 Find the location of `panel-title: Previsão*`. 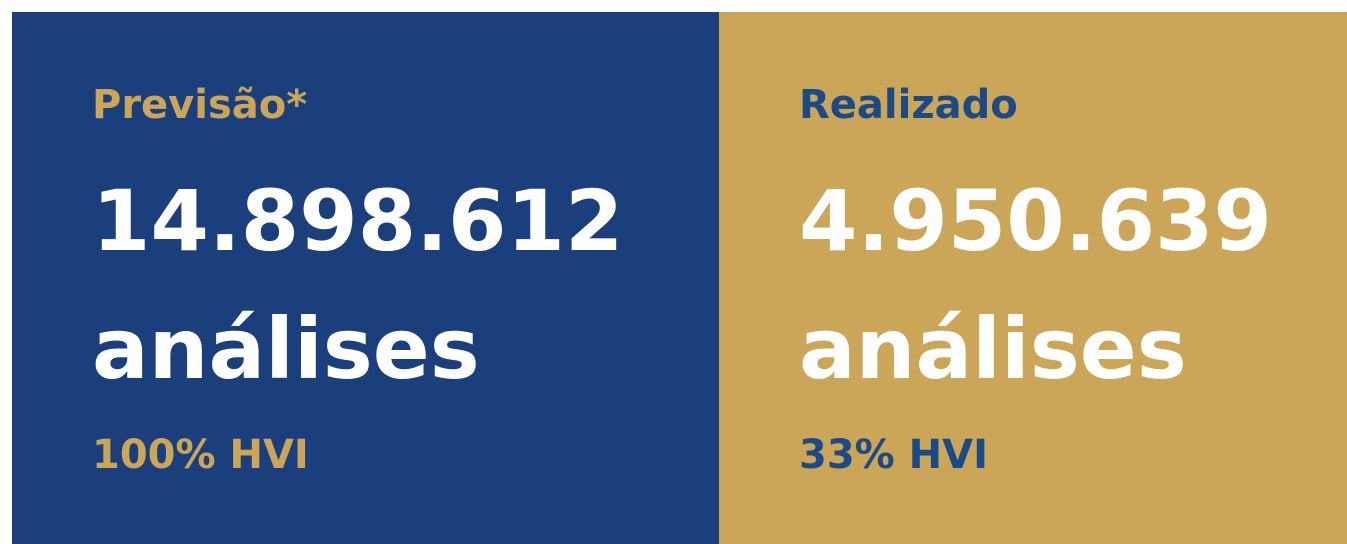

panel-title: Previsão* is located at coordinates (200, 105).